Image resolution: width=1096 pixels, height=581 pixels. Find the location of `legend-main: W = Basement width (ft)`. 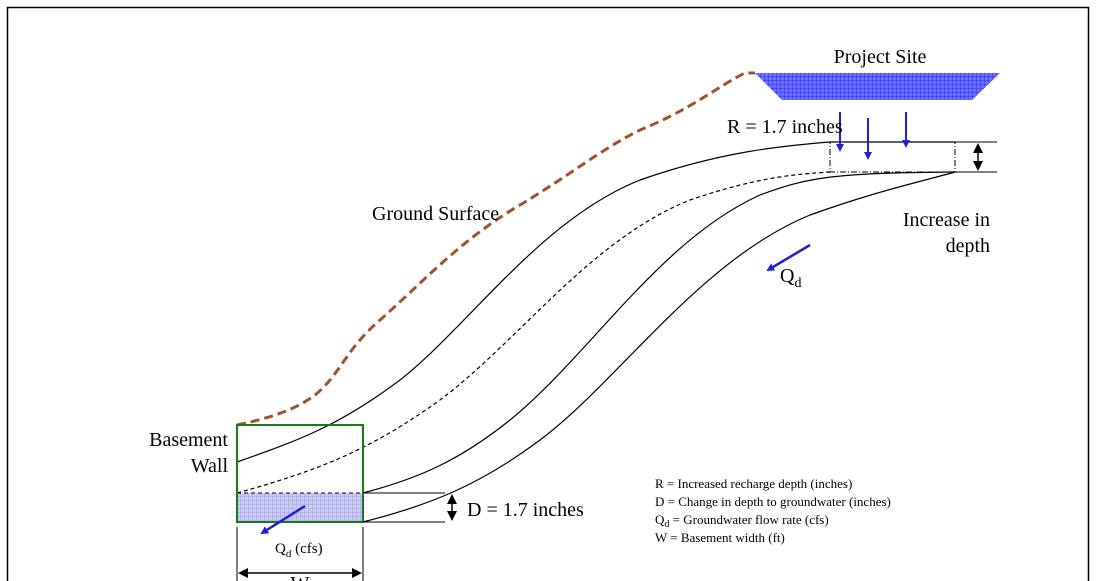

legend-main: W = Basement width (ft) is located at coordinates (720, 537).